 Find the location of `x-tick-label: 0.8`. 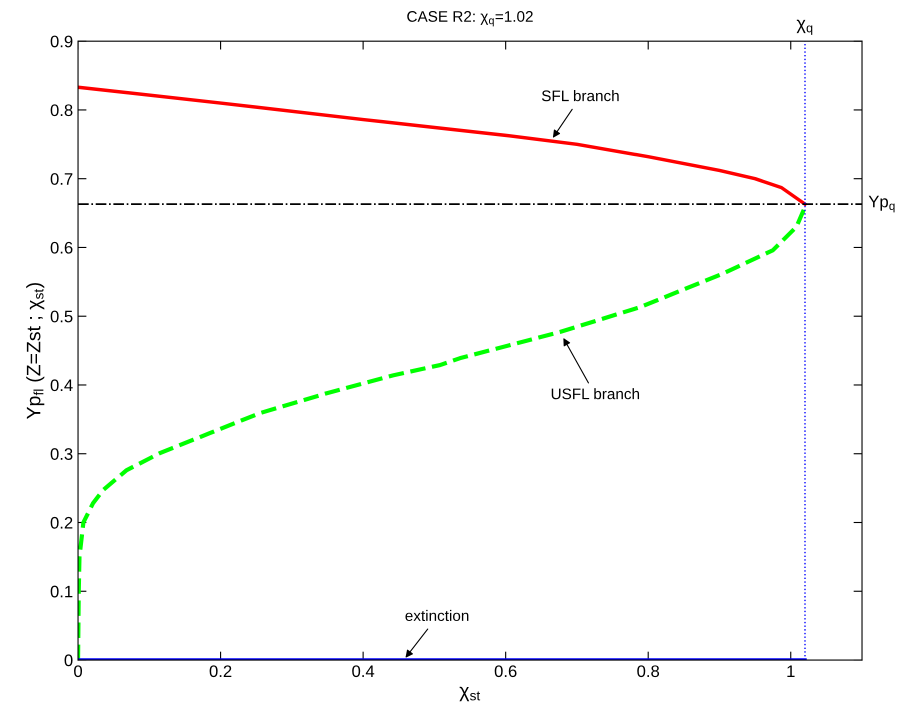

x-tick-label: 0.8 is located at coordinates (648, 671).